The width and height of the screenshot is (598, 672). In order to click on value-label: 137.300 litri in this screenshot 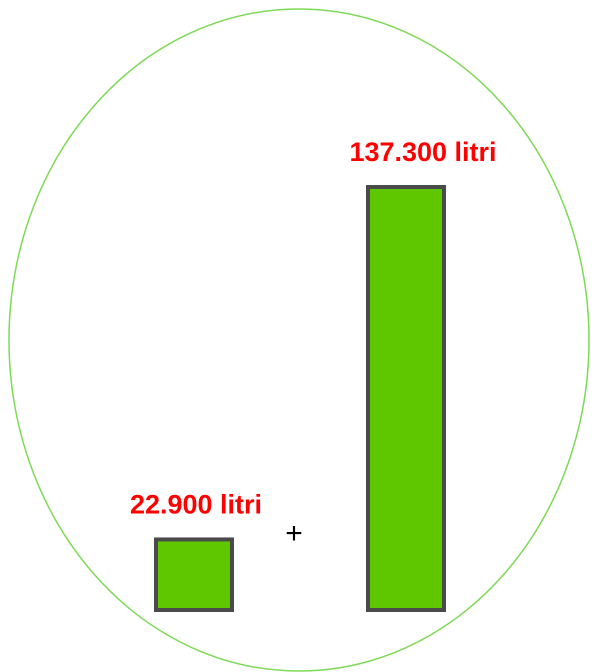, I will do `click(422, 152)`.